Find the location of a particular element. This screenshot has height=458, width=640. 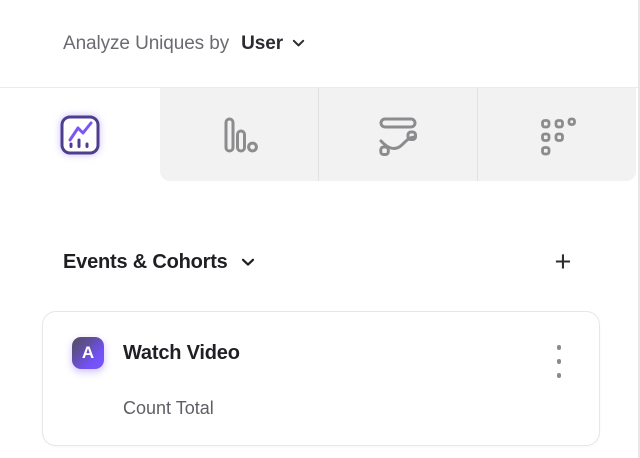

event-name: Watch Video is located at coordinates (181, 353).